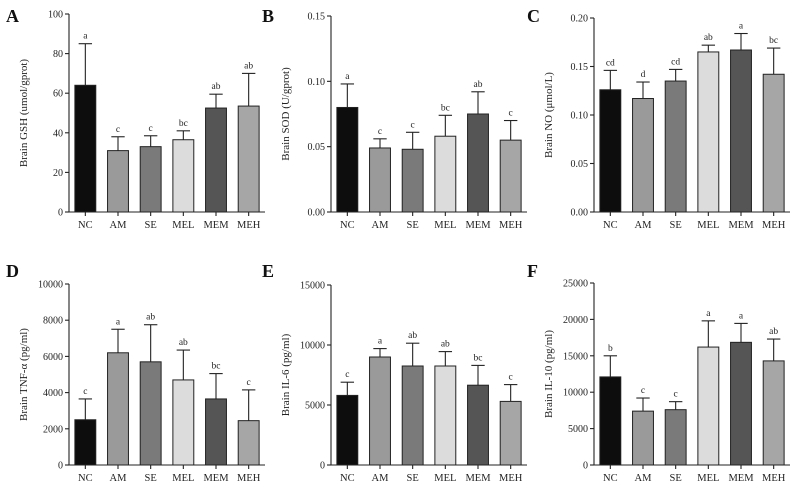 The height and width of the screenshot is (496, 800). What do you see at coordinates (85, 148) in the screenshot?
I see `bar-A-nc` at bounding box center [85, 148].